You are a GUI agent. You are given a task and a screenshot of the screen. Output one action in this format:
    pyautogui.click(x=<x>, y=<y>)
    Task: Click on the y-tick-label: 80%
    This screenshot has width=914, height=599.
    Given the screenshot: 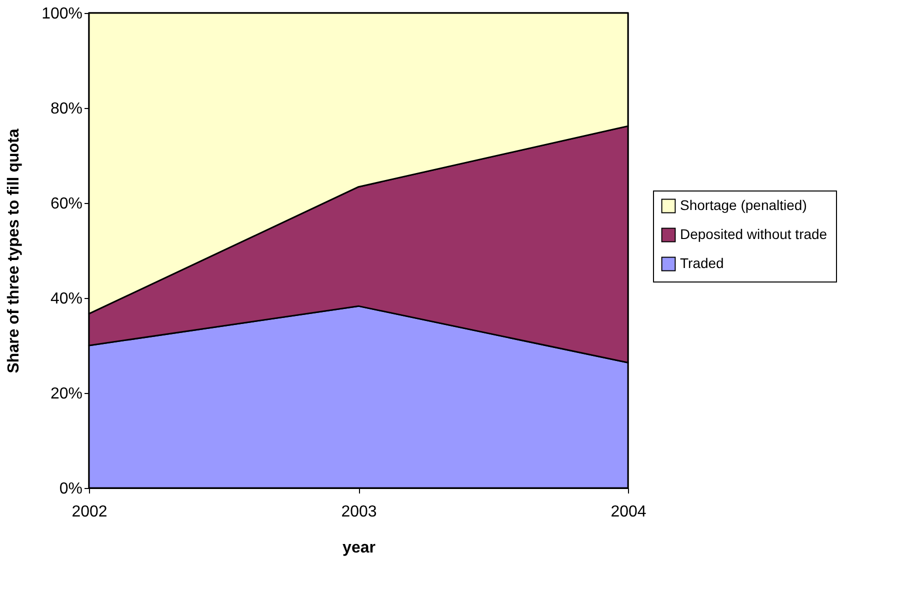 What is the action you would take?
    pyautogui.click(x=66, y=109)
    